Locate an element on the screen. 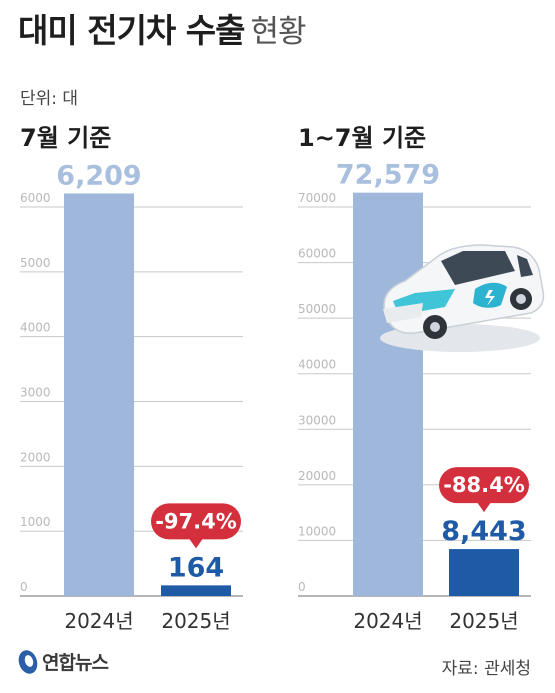  y-tick-label: 30000 is located at coordinates (317, 420).